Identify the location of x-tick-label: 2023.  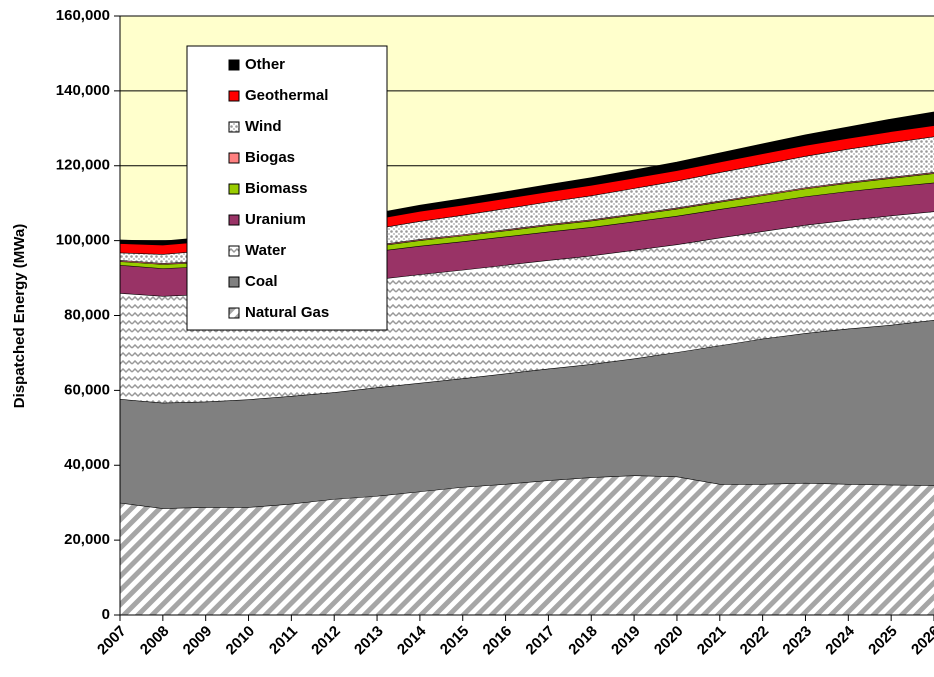
(797, 641).